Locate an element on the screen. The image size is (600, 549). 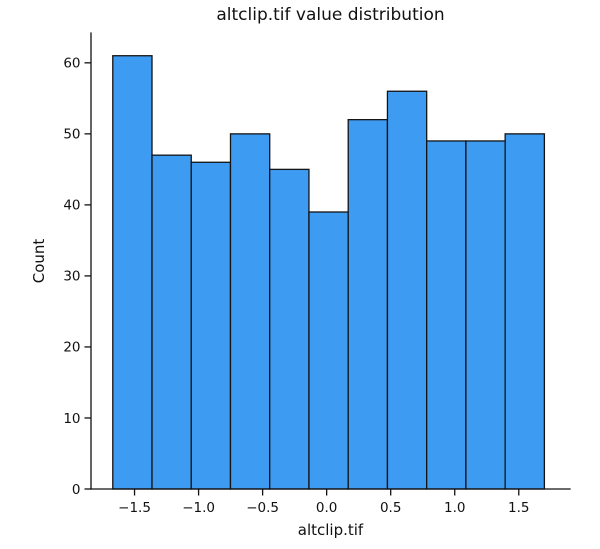
y-tick-label: 20 is located at coordinates (71, 348).